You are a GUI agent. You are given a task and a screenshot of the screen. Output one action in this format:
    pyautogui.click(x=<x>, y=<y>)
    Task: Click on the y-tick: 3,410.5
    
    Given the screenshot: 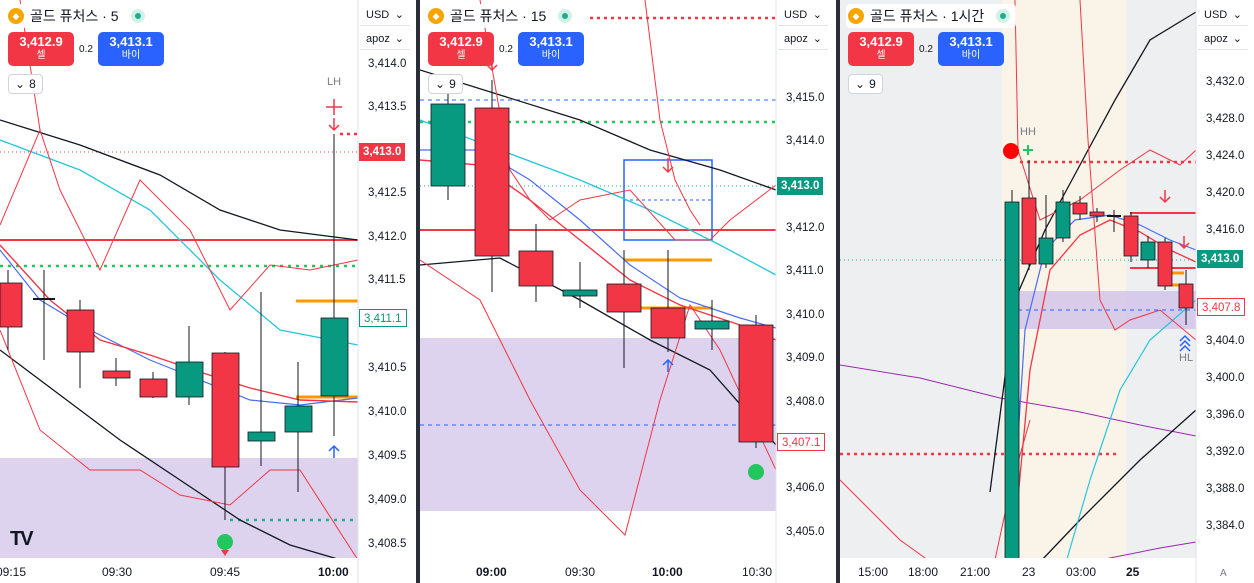 What is the action you would take?
    pyautogui.click(x=387, y=368)
    